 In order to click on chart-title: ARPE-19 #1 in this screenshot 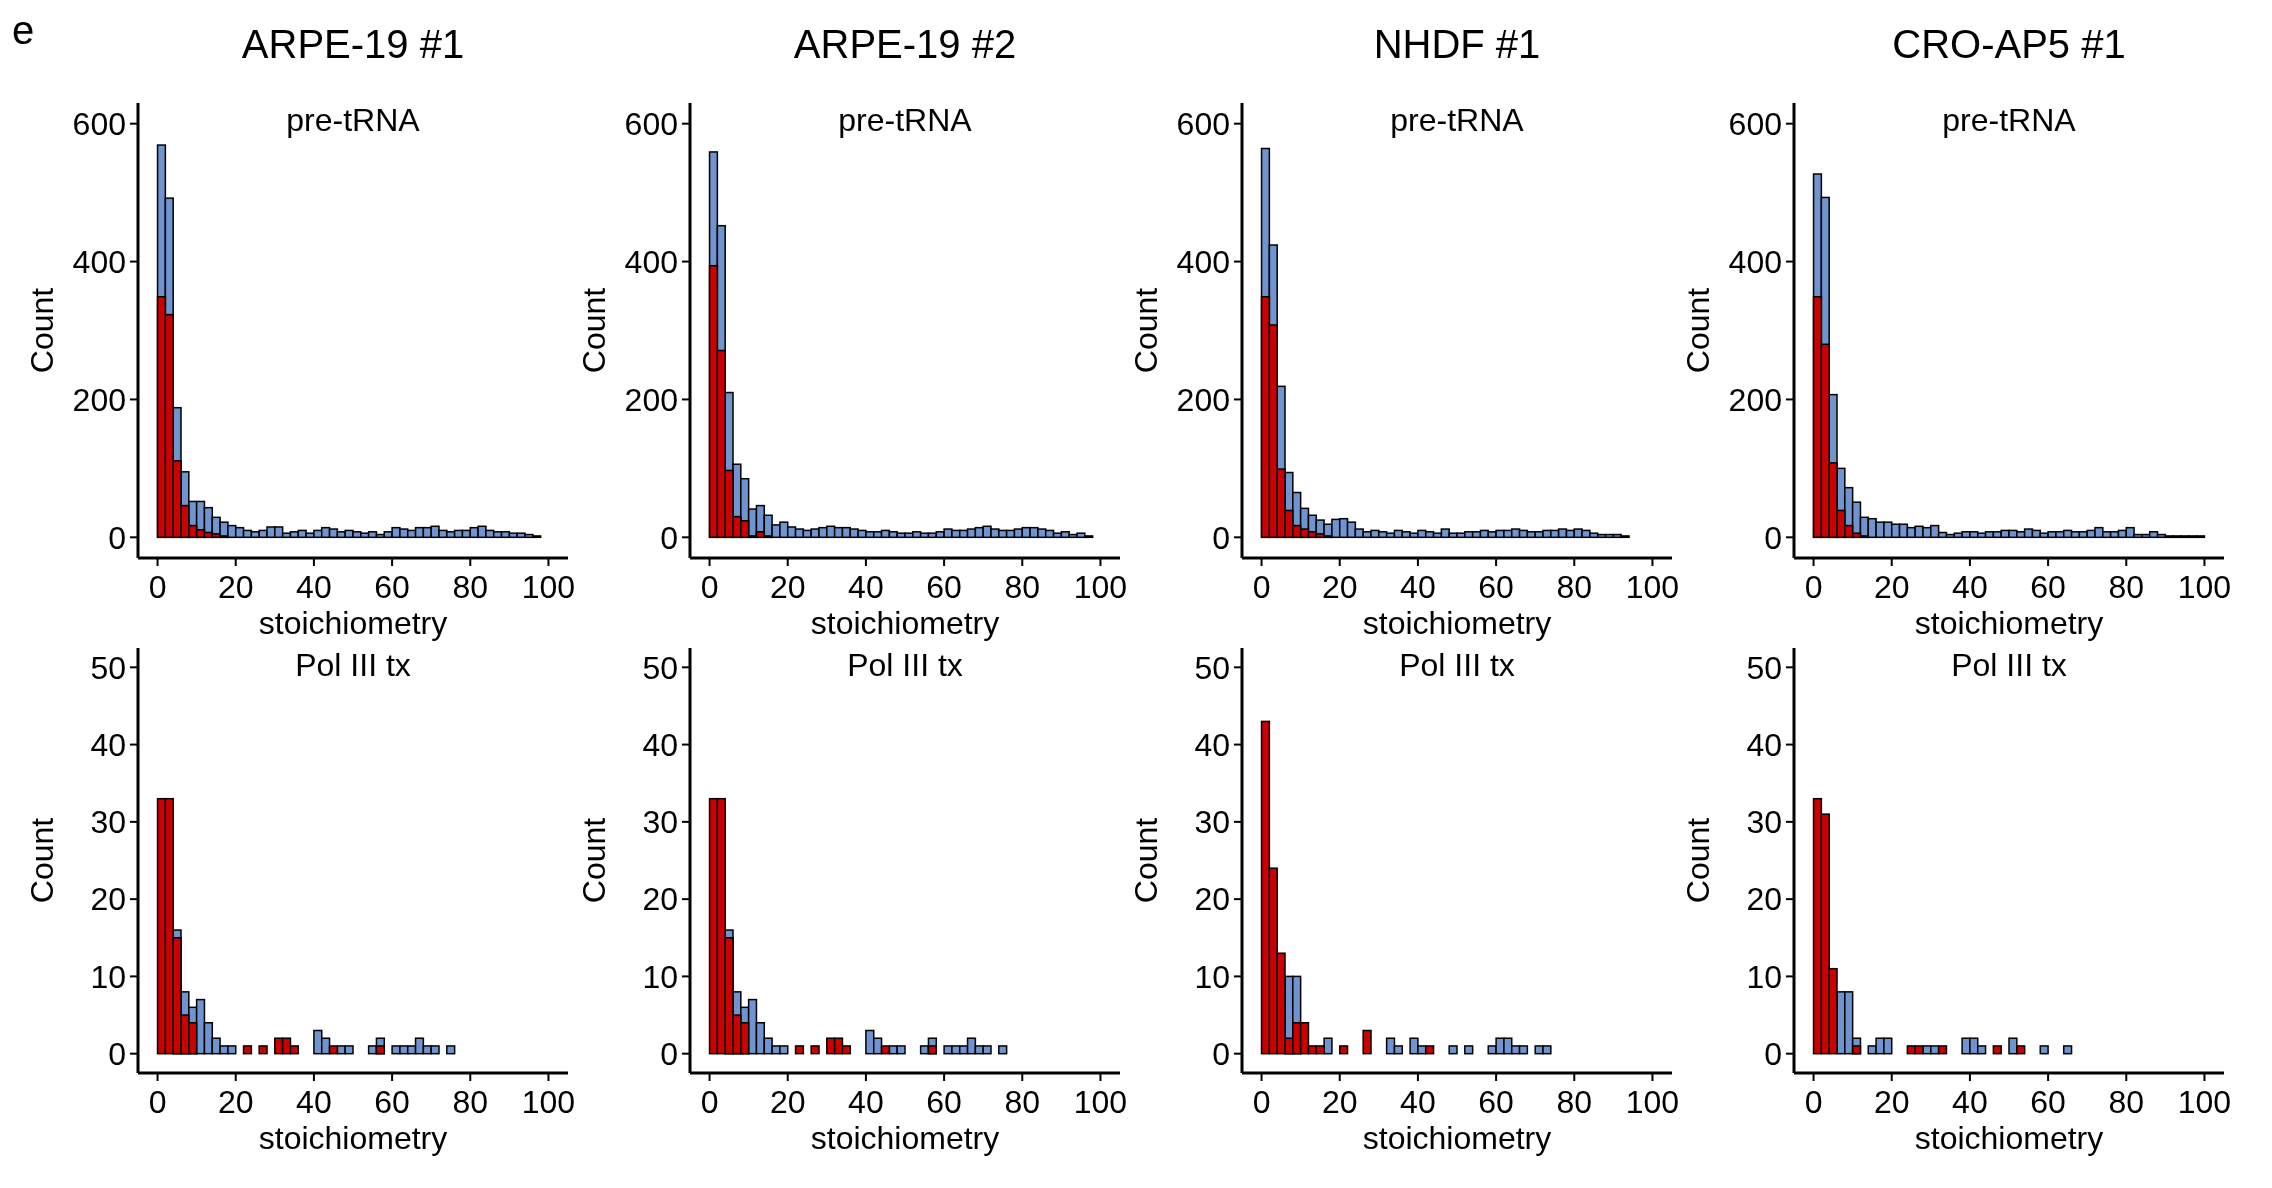, I will do `click(353, 44)`.